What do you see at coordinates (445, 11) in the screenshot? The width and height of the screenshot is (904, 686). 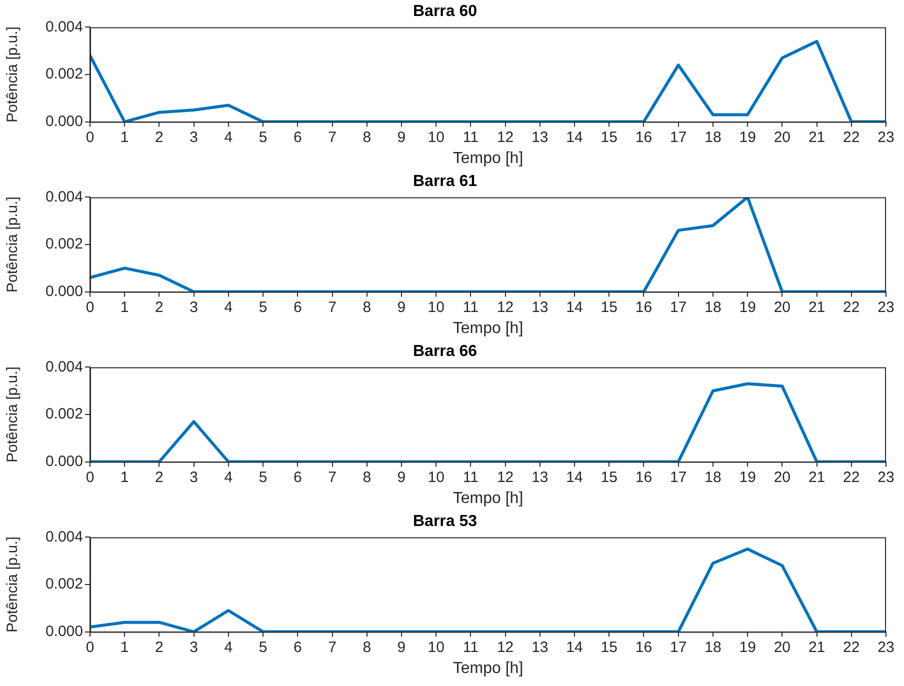 I see `chart-title: Barra 60` at bounding box center [445, 11].